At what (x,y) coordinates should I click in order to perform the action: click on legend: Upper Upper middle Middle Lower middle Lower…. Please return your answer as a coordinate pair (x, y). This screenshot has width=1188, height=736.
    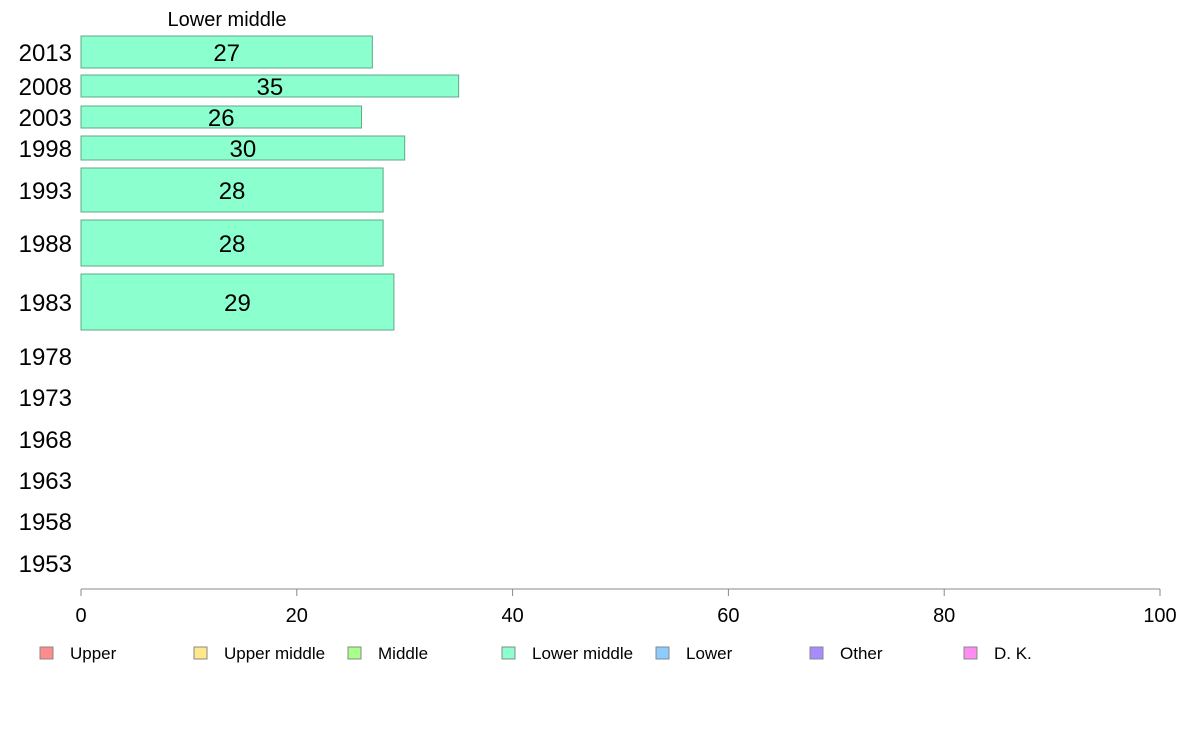
    Looking at the image, I should click on (535, 653).